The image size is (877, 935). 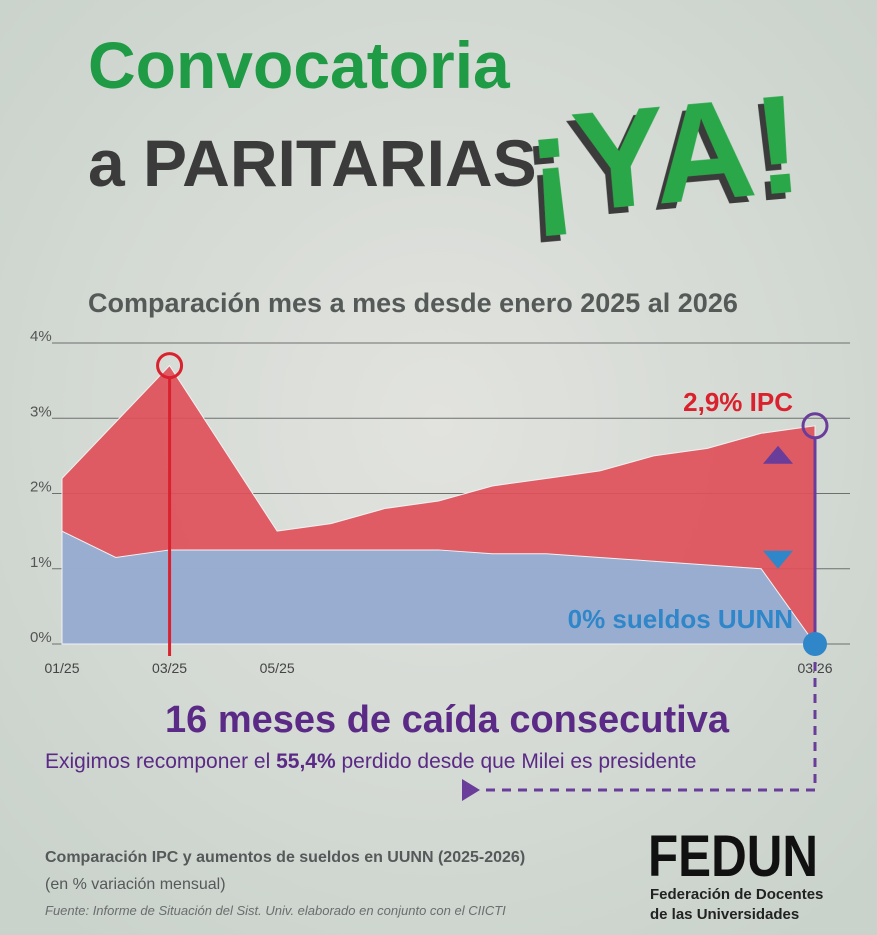 What do you see at coordinates (41, 562) in the screenshot?
I see `y-tick-label: 1%` at bounding box center [41, 562].